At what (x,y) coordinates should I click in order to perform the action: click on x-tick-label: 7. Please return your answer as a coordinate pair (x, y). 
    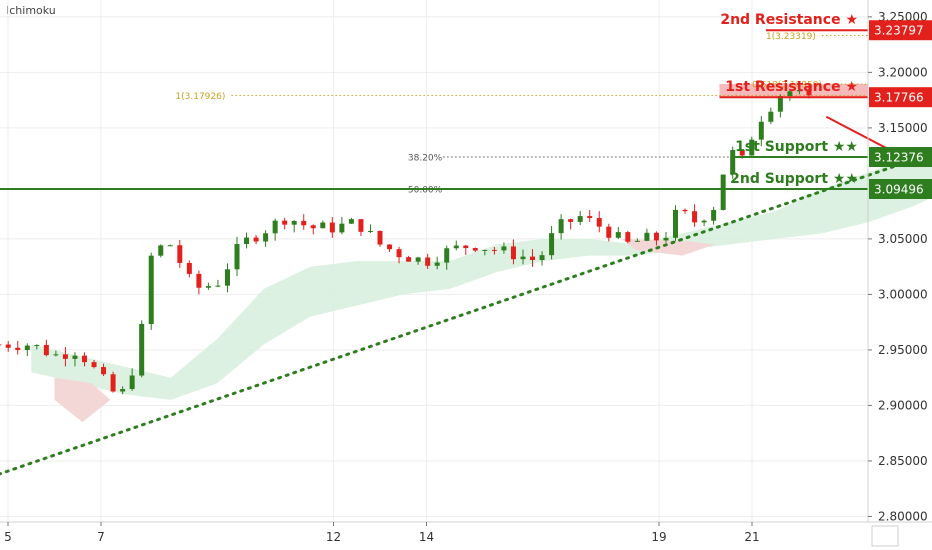
    Looking at the image, I should click on (101, 537).